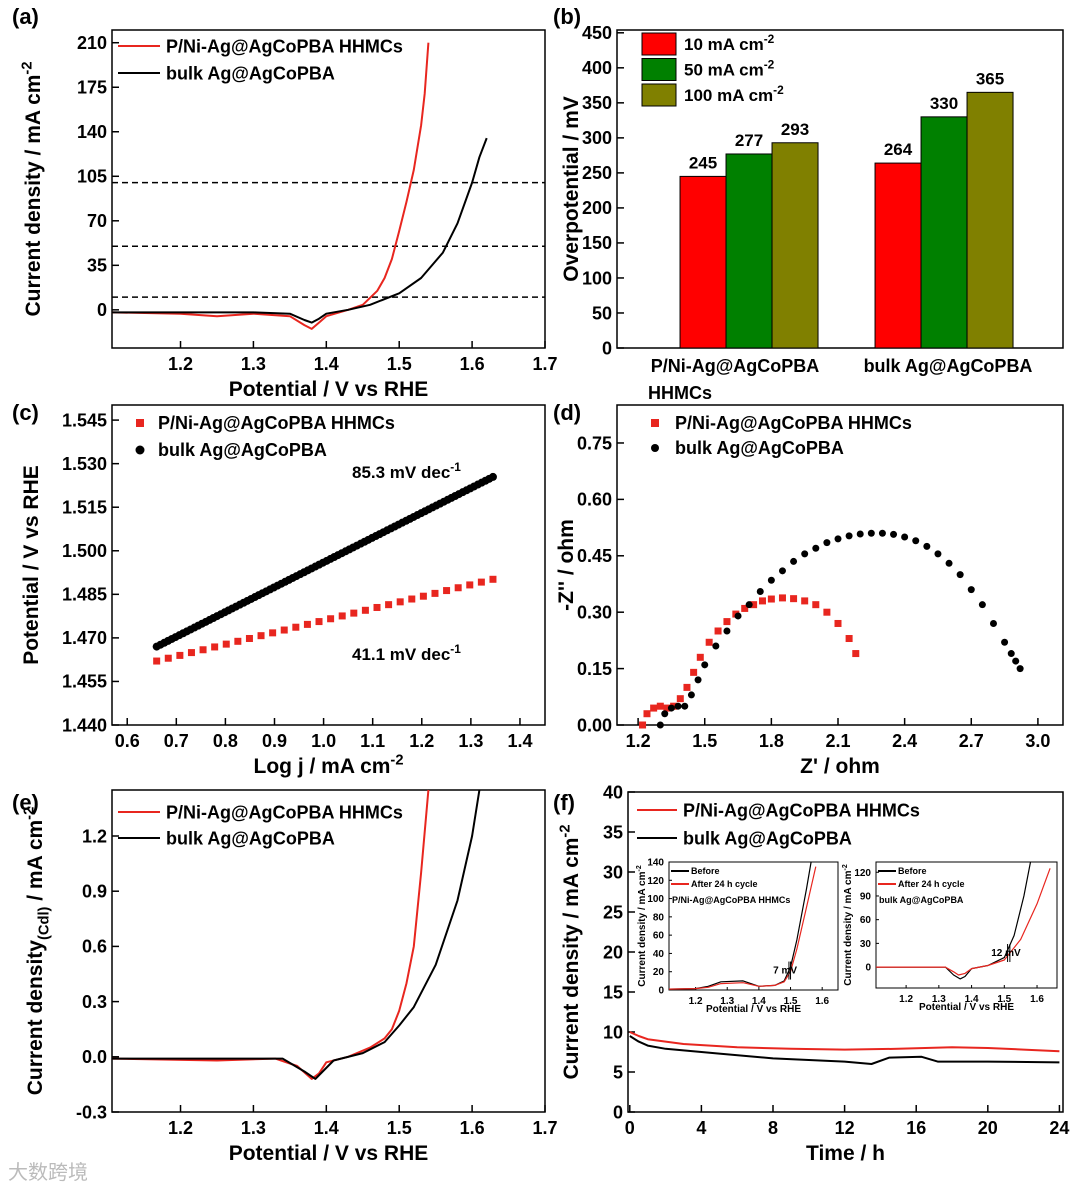 The width and height of the screenshot is (1080, 1190). Describe the element at coordinates (898, 149) in the screenshot. I see `bar-value-label: 264` at that location.